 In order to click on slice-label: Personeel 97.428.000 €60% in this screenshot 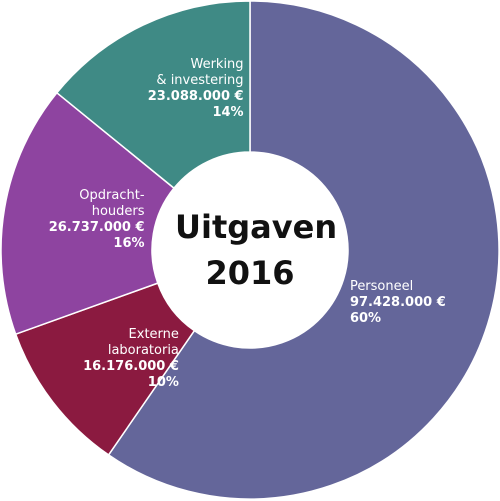, I will do `click(420, 303)`.